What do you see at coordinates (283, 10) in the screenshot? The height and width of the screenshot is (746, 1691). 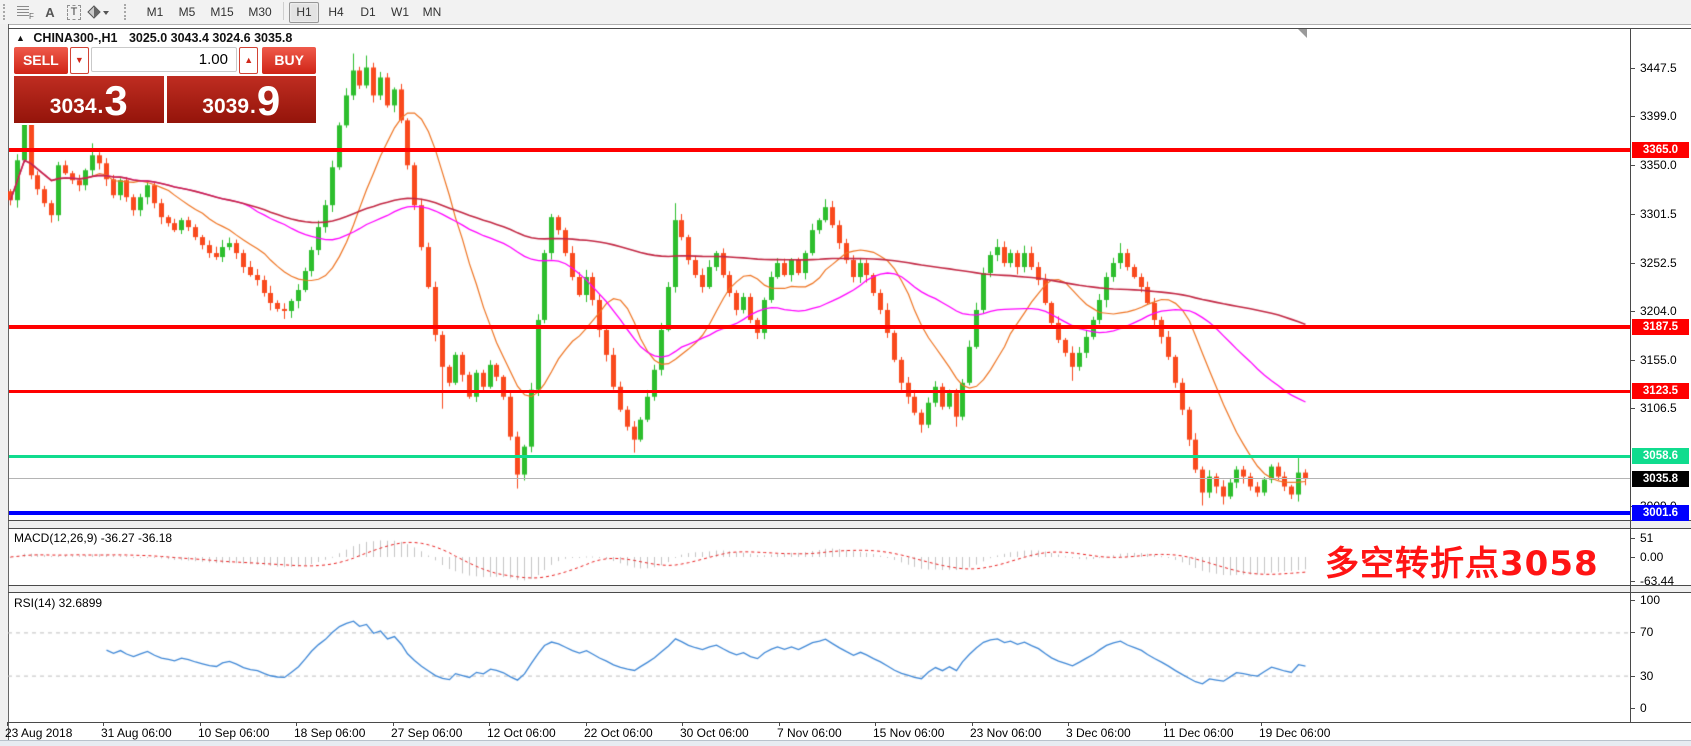 I see `toolbar-divider` at bounding box center [283, 10].